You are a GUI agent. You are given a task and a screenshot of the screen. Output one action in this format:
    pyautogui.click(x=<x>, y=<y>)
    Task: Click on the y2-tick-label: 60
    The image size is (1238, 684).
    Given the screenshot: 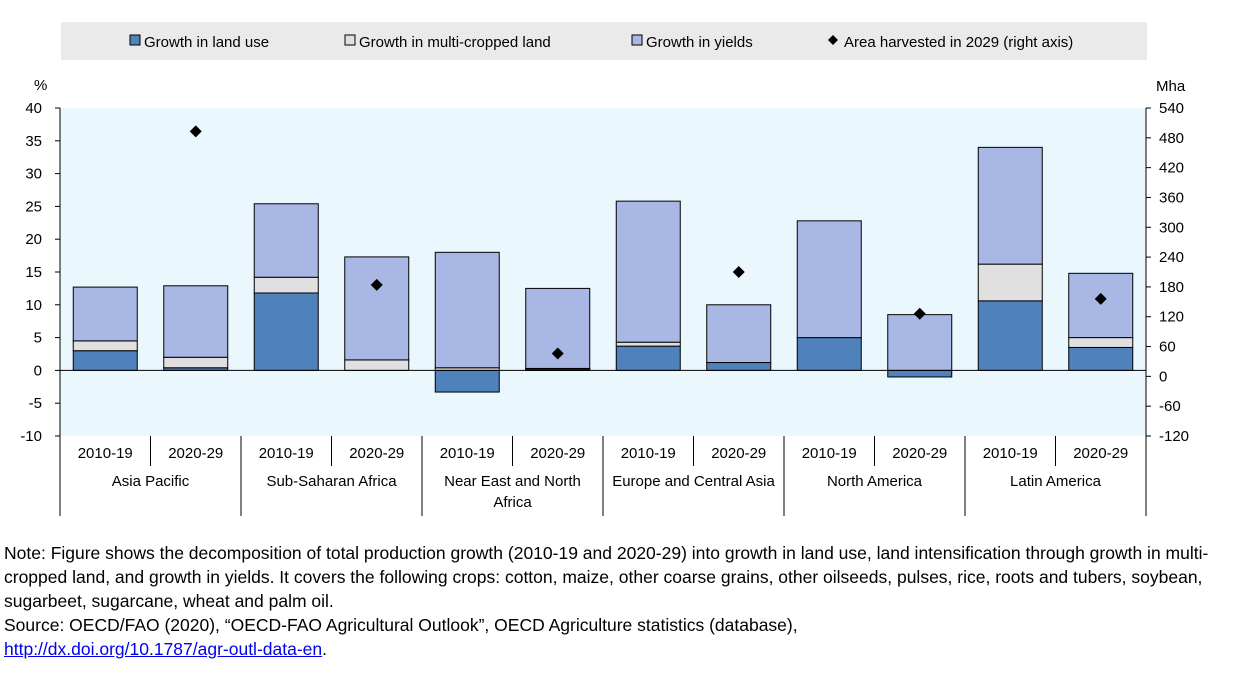 What is the action you would take?
    pyautogui.click(x=1167, y=347)
    